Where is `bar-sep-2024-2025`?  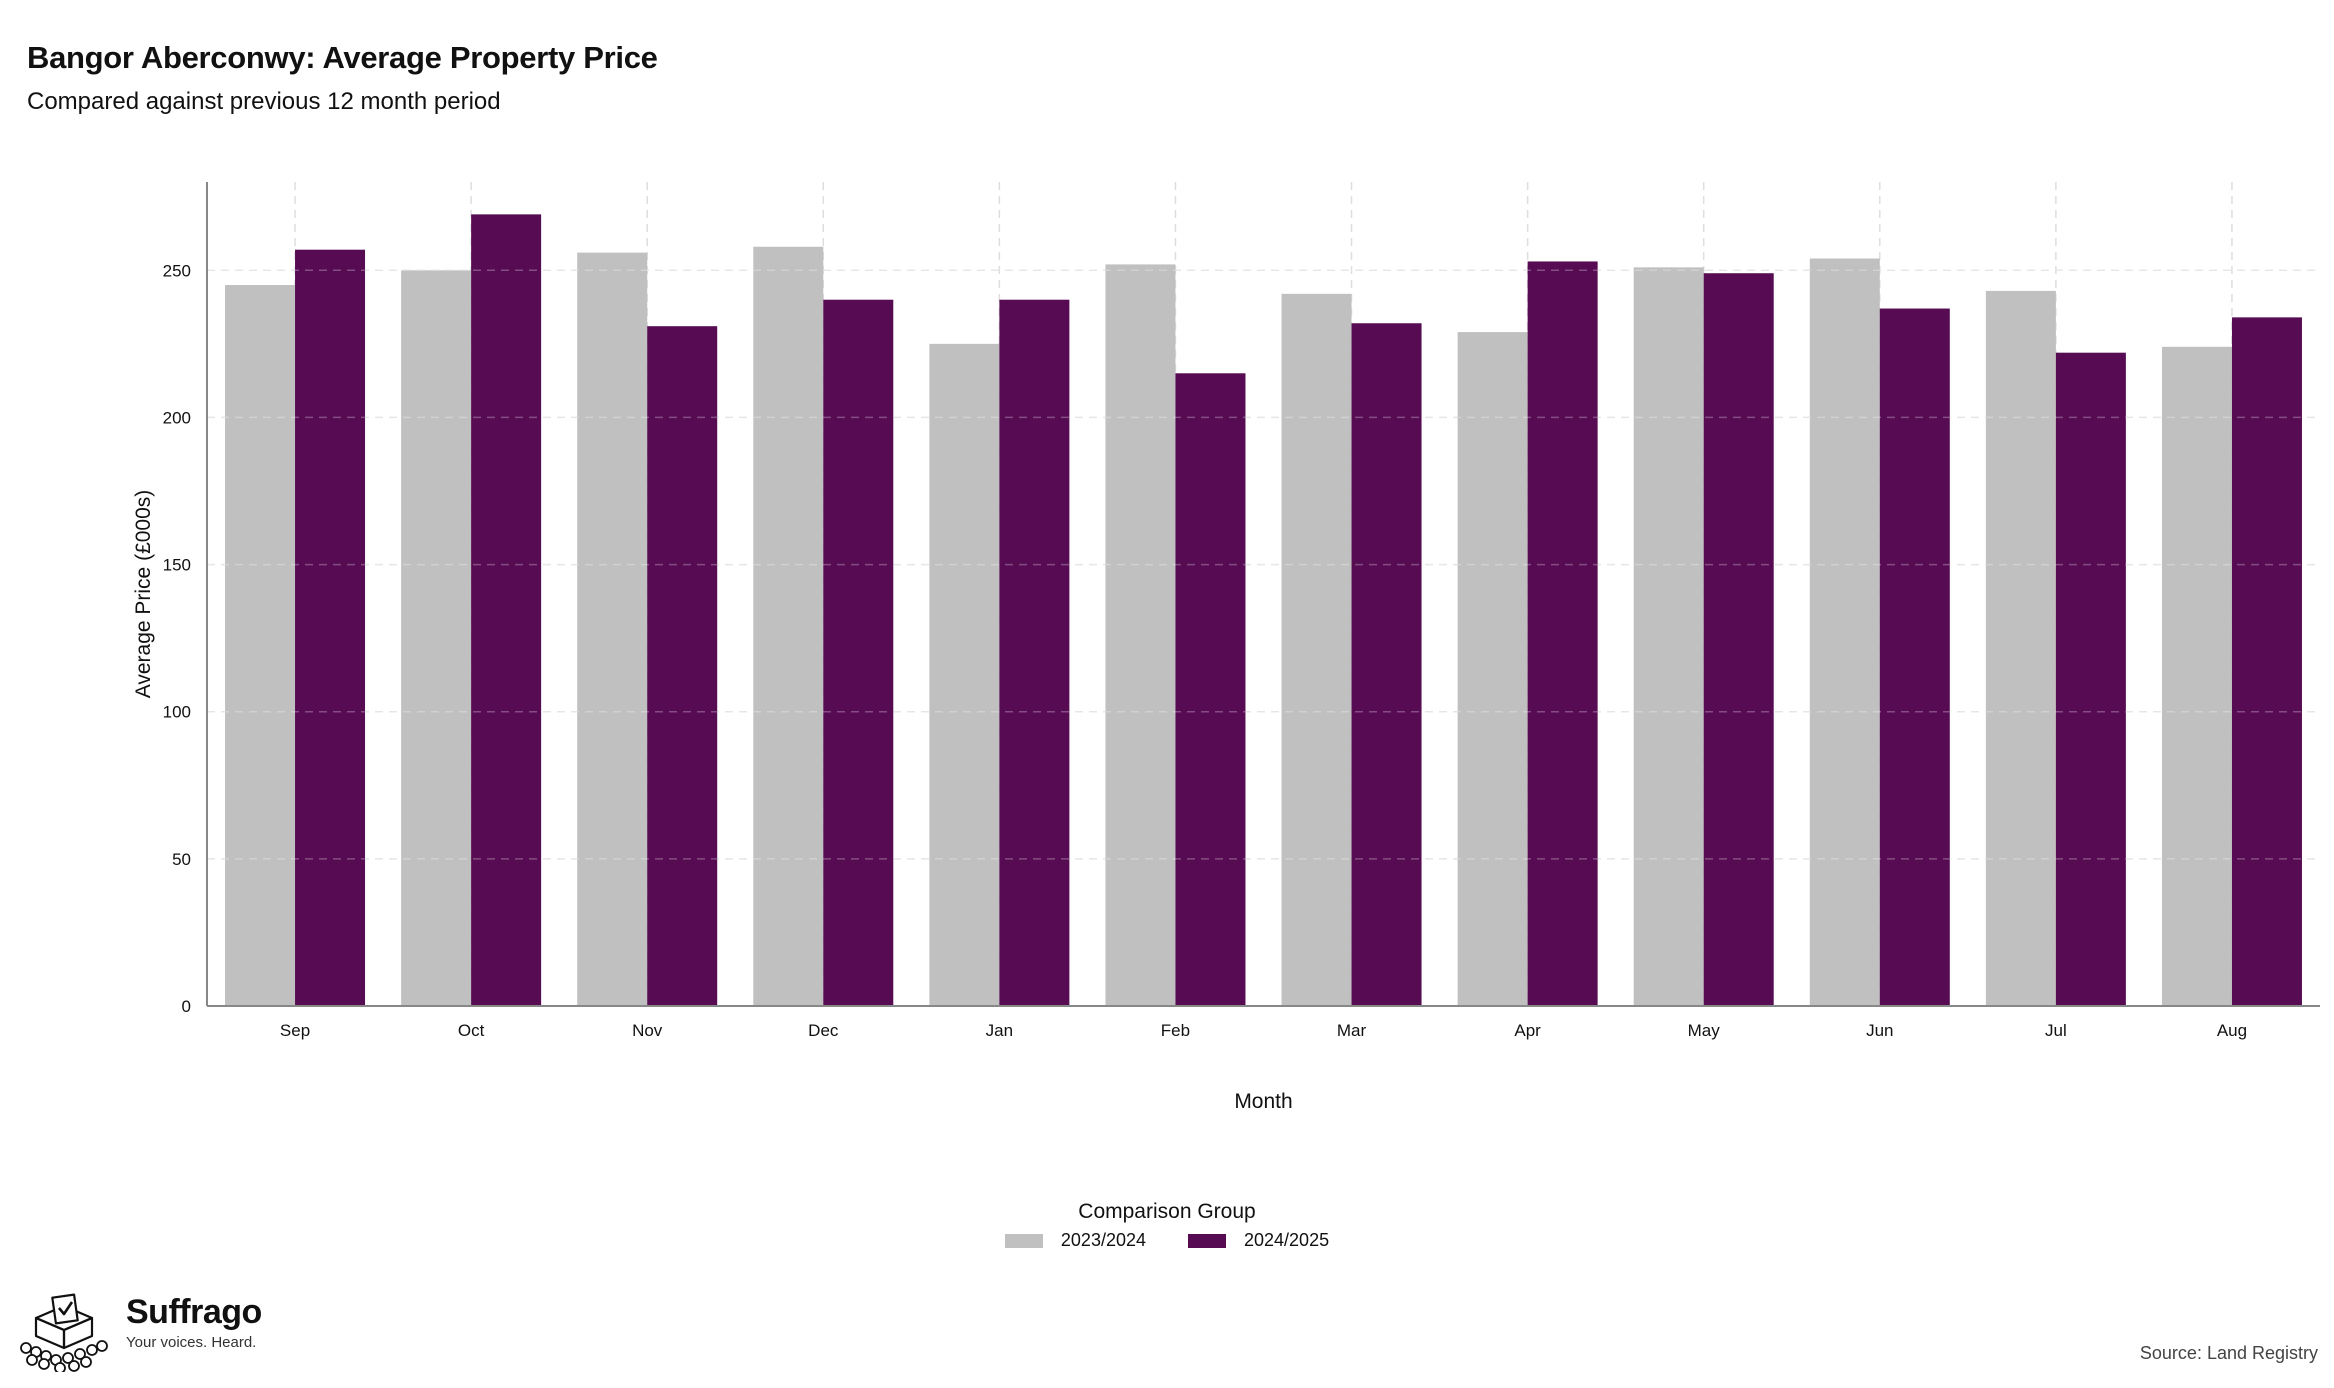 bar-sep-2024-2025 is located at coordinates (330, 627).